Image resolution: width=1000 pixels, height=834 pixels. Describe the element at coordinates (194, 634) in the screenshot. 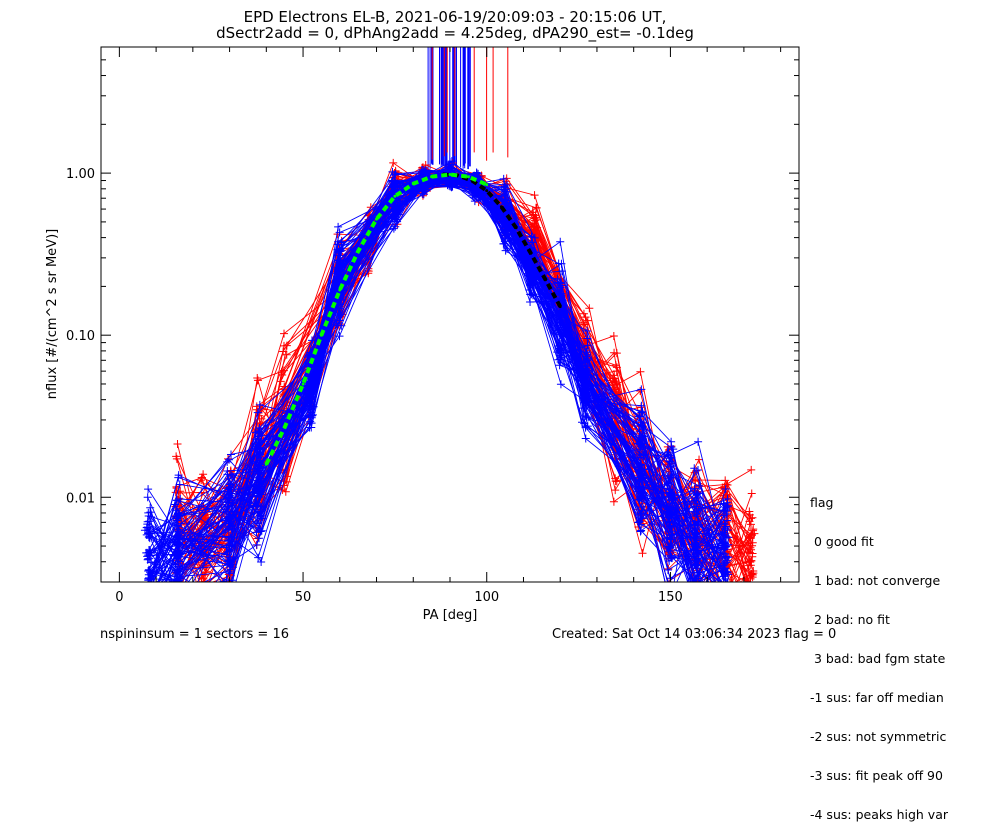

I see `footer-info-left: nspininsum = 1 sectors = 16` at that location.